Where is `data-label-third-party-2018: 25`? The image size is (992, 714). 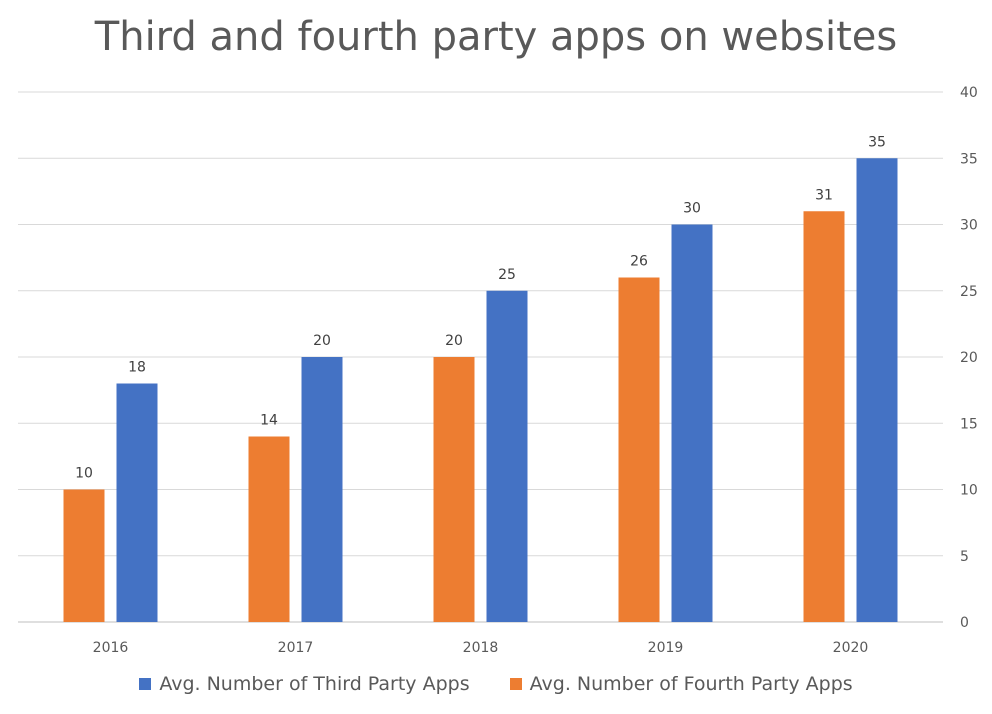
data-label-third-party-2018: 25 is located at coordinates (507, 275).